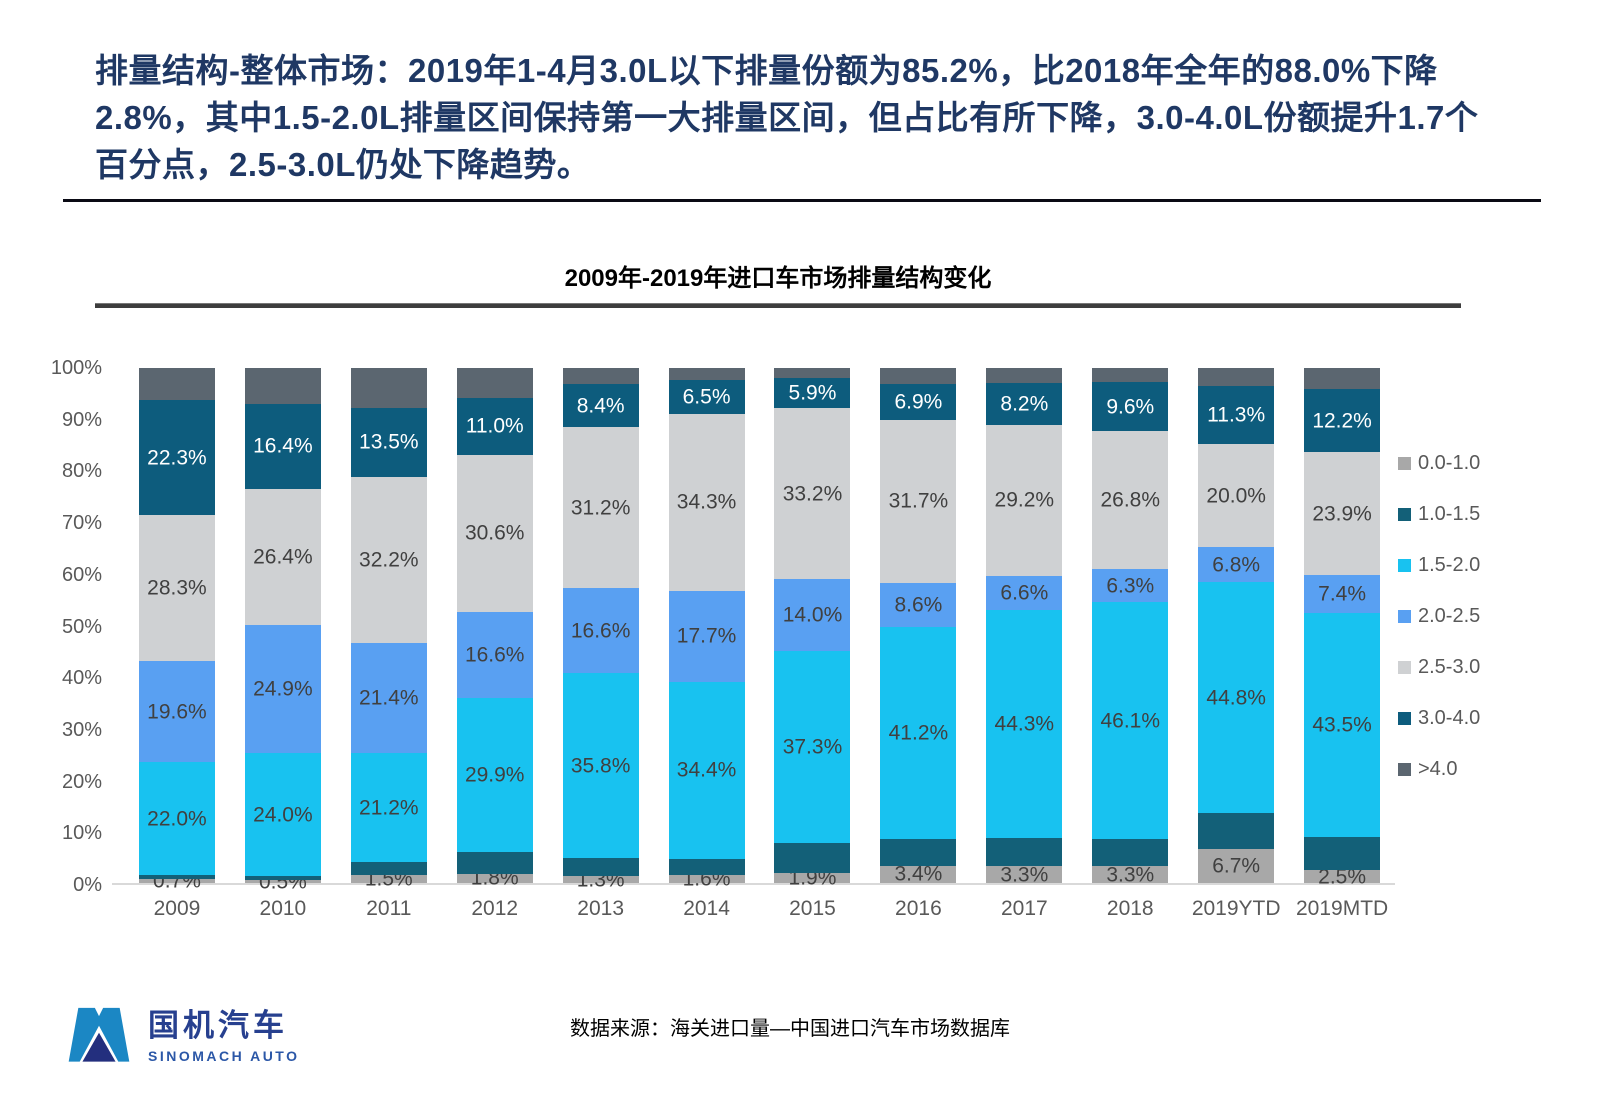 Image resolution: width=1600 pixels, height=1107 pixels. Describe the element at coordinates (706, 866) in the screenshot. I see `segment-1.0-1.5-2014` at that location.